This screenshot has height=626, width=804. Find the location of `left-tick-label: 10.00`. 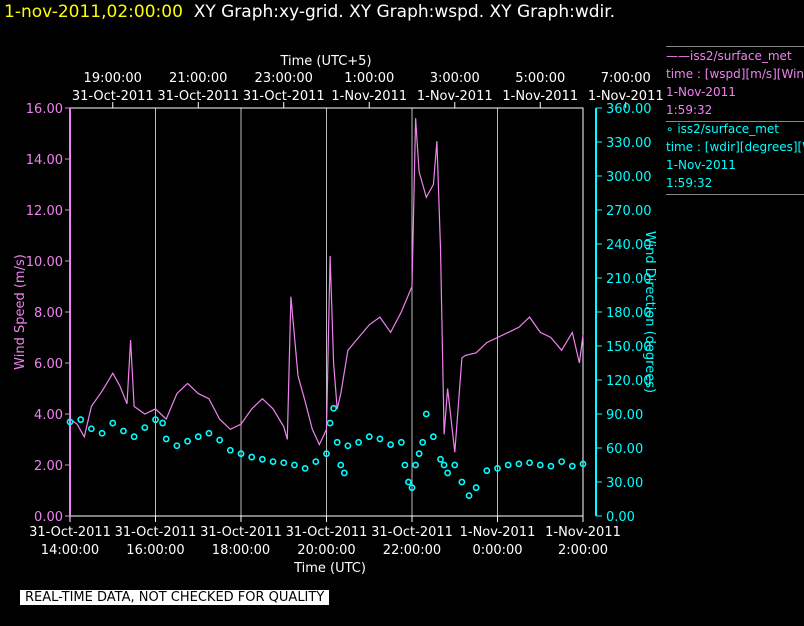

left-tick-label: 10.00 is located at coordinates (44, 262).